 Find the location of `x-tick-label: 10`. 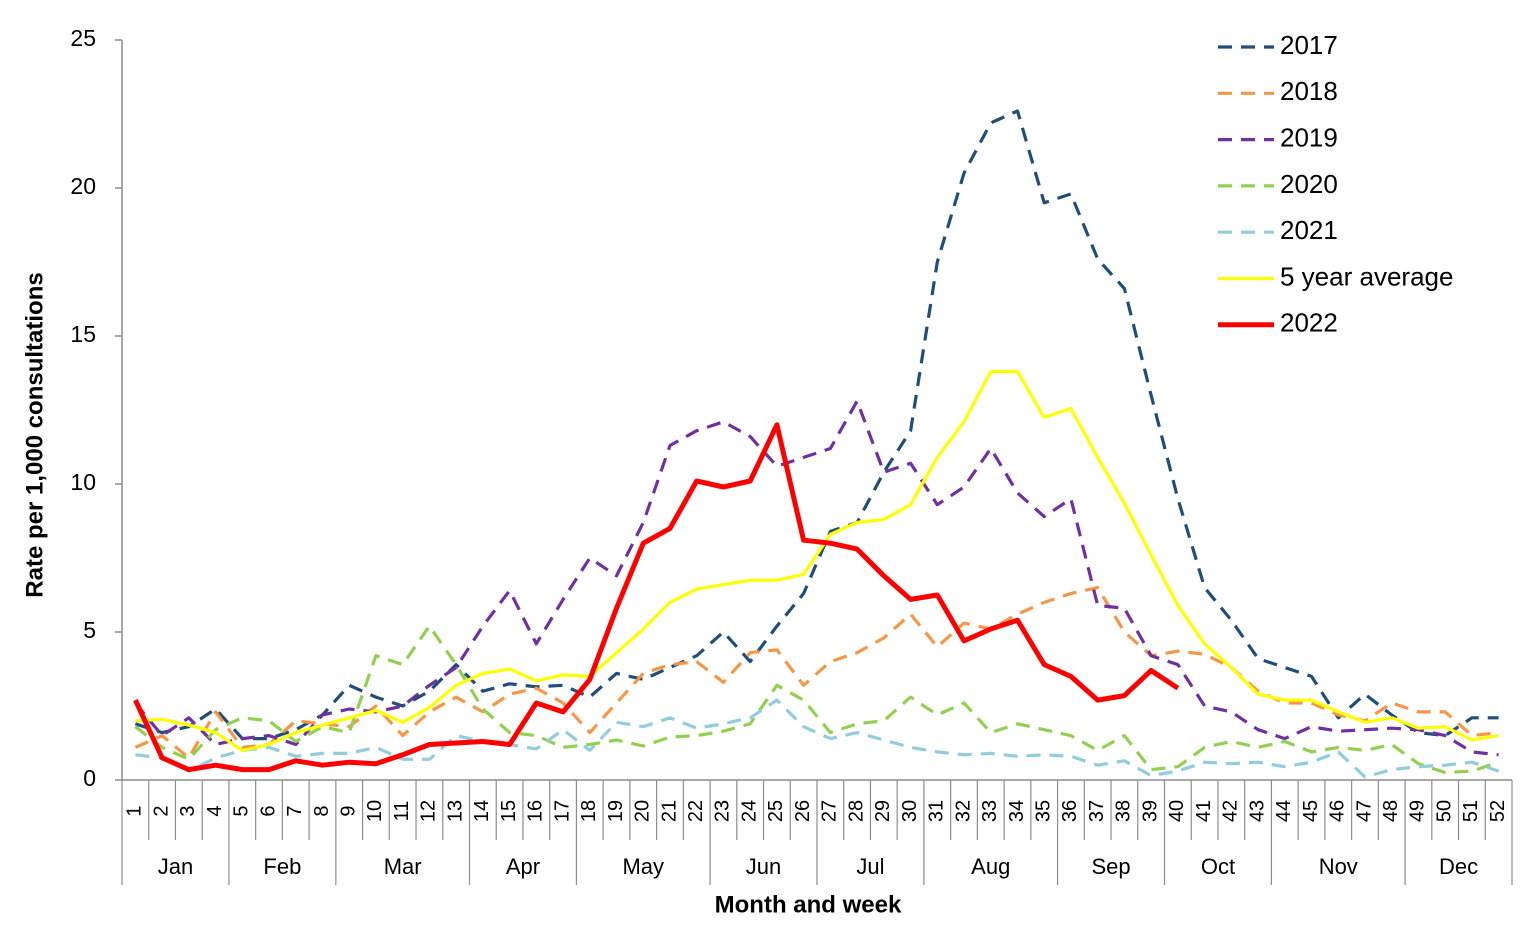

x-tick-label: 10 is located at coordinates (375, 811).